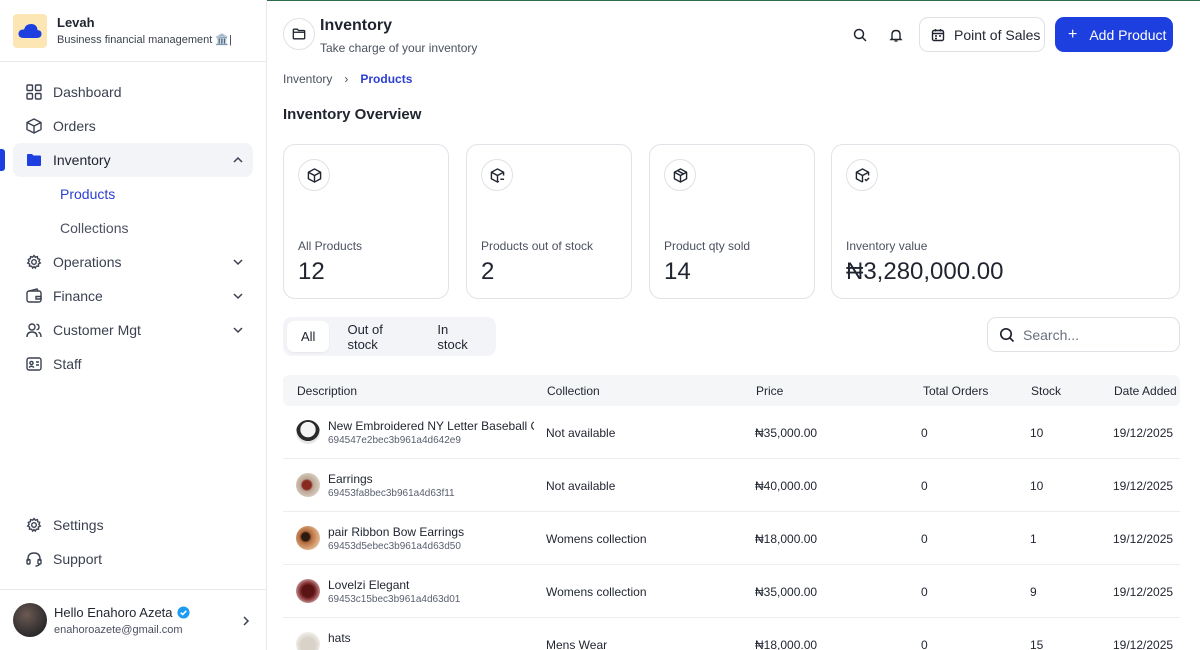 The width and height of the screenshot is (1200, 650). What do you see at coordinates (144, 40) in the screenshot?
I see `brand-subtitle: Business financial management 🏛️|` at bounding box center [144, 40].